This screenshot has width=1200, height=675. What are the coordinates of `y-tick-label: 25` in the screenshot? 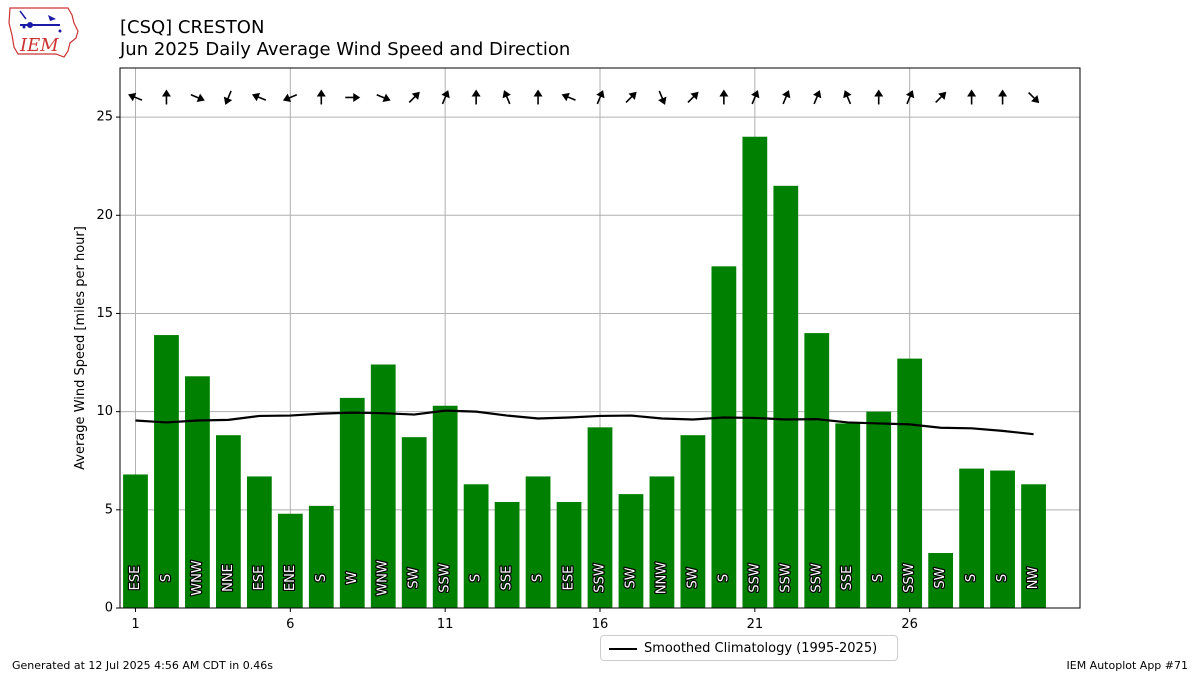 It's located at (104, 117).